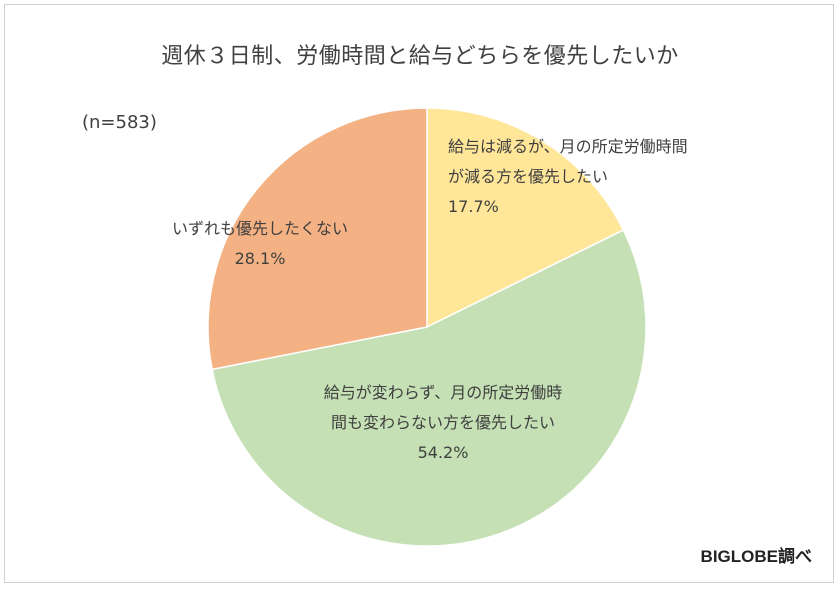  I want to click on slice-label-line1: 給与が変わらず、月の所定労働時, so click(443, 392).